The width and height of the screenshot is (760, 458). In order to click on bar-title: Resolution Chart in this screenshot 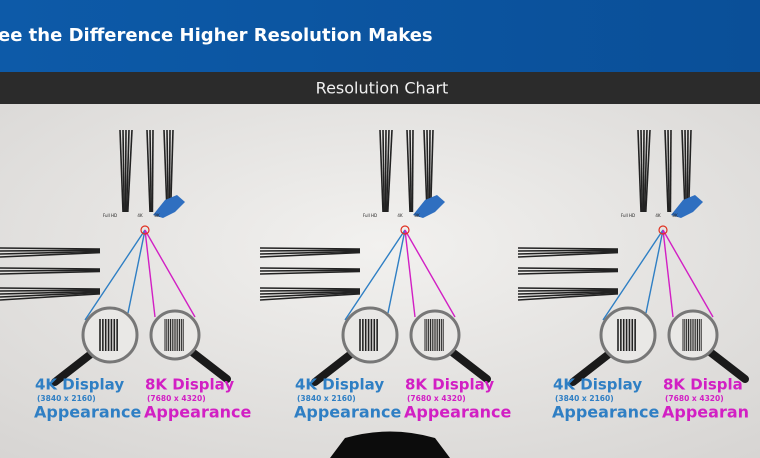, I will do `click(382, 88)`.